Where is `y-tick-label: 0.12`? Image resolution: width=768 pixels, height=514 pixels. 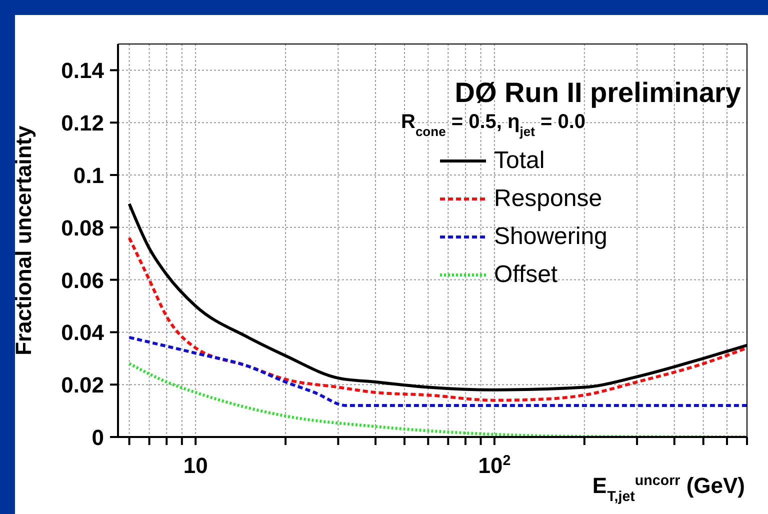 y-tick-label: 0.12 is located at coordinates (82, 123).